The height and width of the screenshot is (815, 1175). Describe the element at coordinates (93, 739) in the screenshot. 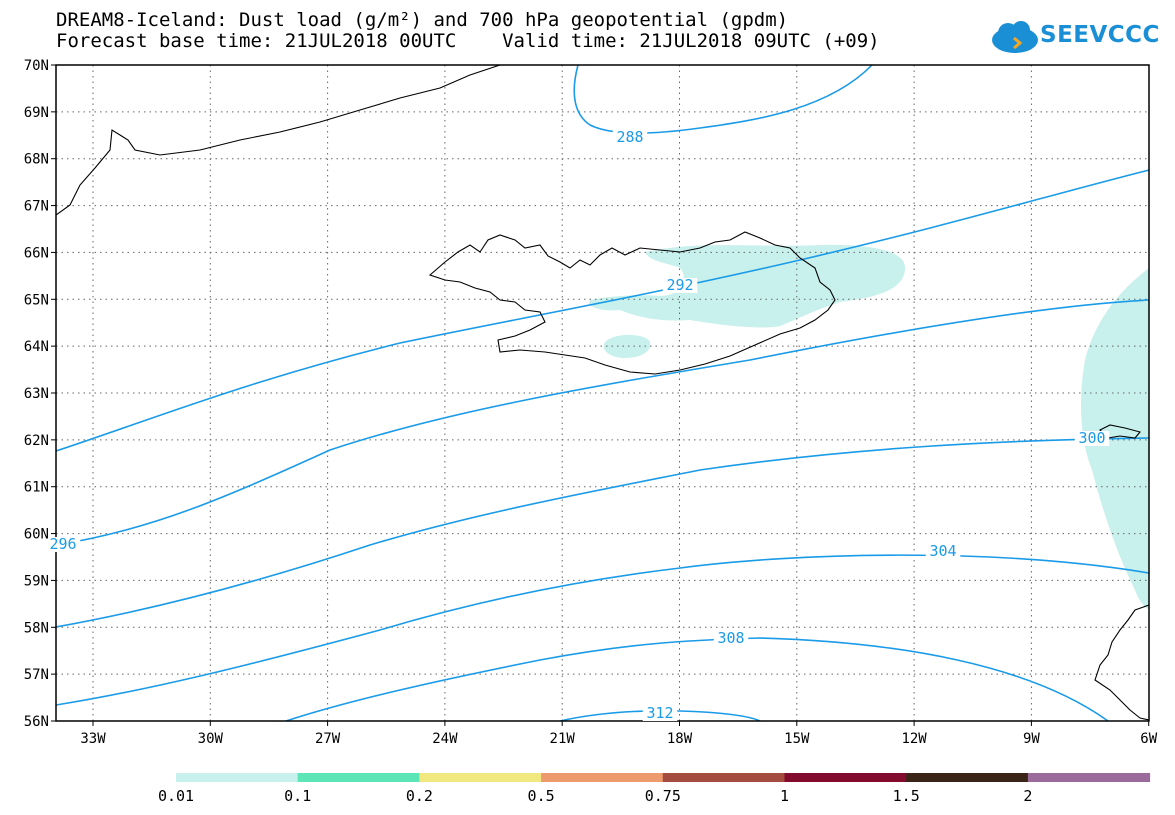

I see `lon-label: 33W` at that location.